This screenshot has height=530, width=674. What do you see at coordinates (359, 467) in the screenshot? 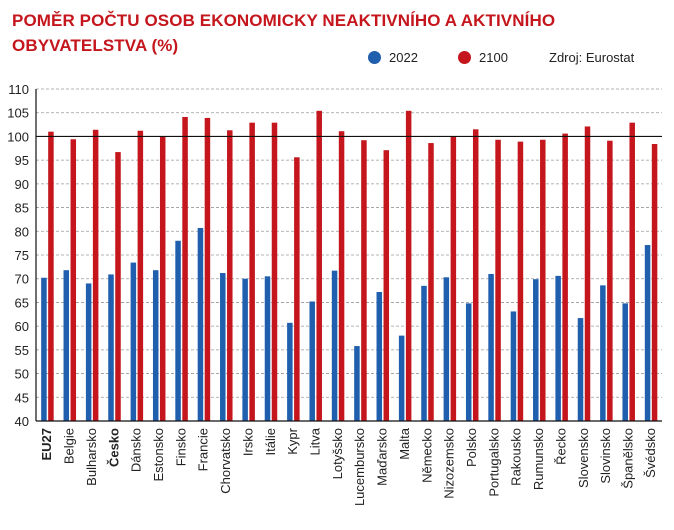
I see `x-tick-label-14: Lucembursko` at bounding box center [359, 467].